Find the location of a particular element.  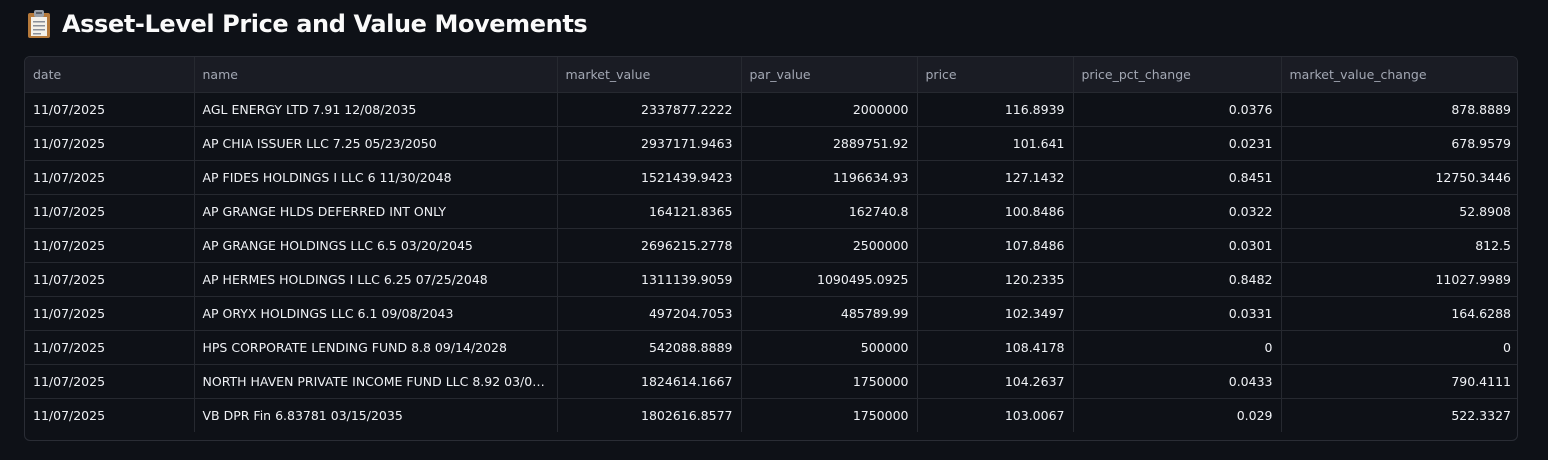

cell-price-pct-change: 0.029 is located at coordinates (1177, 415).